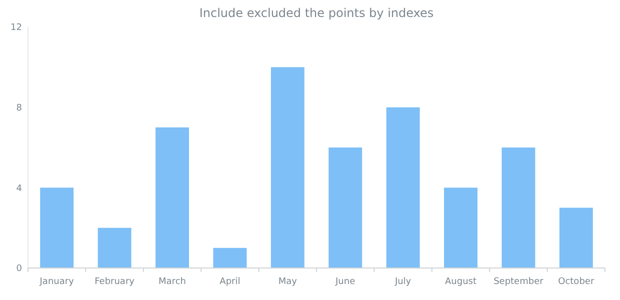 This screenshot has width=620, height=300. Describe the element at coordinates (230, 282) in the screenshot. I see `x-tick-label: April` at that location.